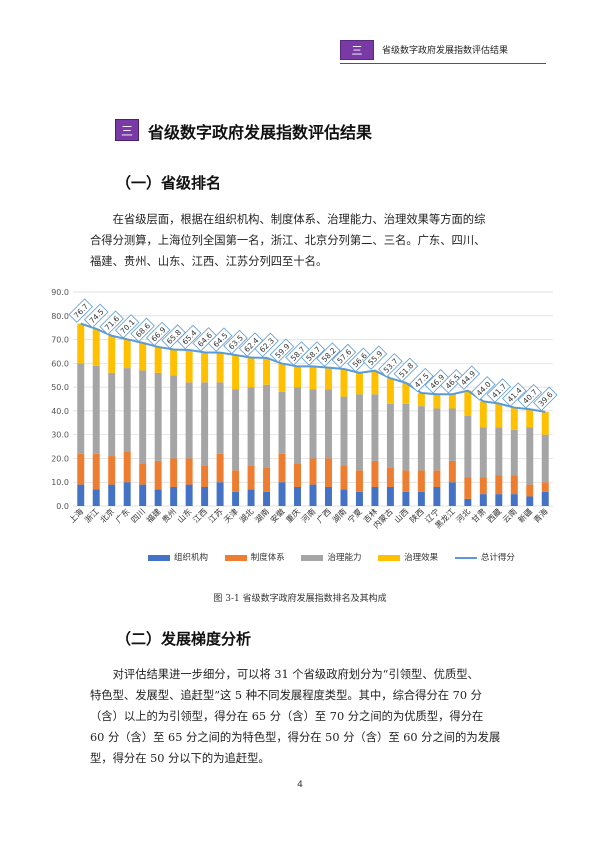 This screenshot has width=600, height=848. Describe the element at coordinates (184, 639) in the screenshot. I see `subsection-title-gradient: （二）发展梯度分析` at that location.